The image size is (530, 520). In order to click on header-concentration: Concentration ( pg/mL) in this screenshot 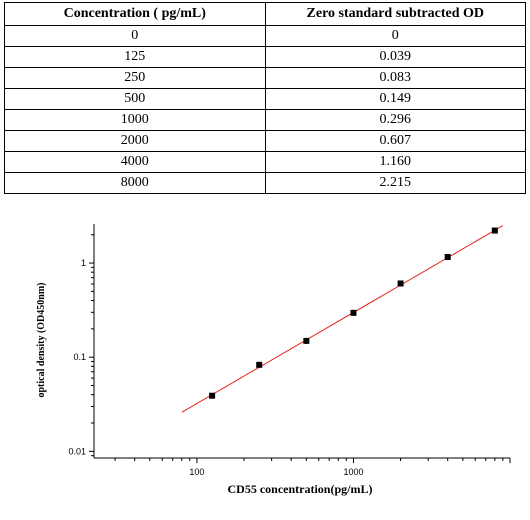, I will do `click(135, 14)`.